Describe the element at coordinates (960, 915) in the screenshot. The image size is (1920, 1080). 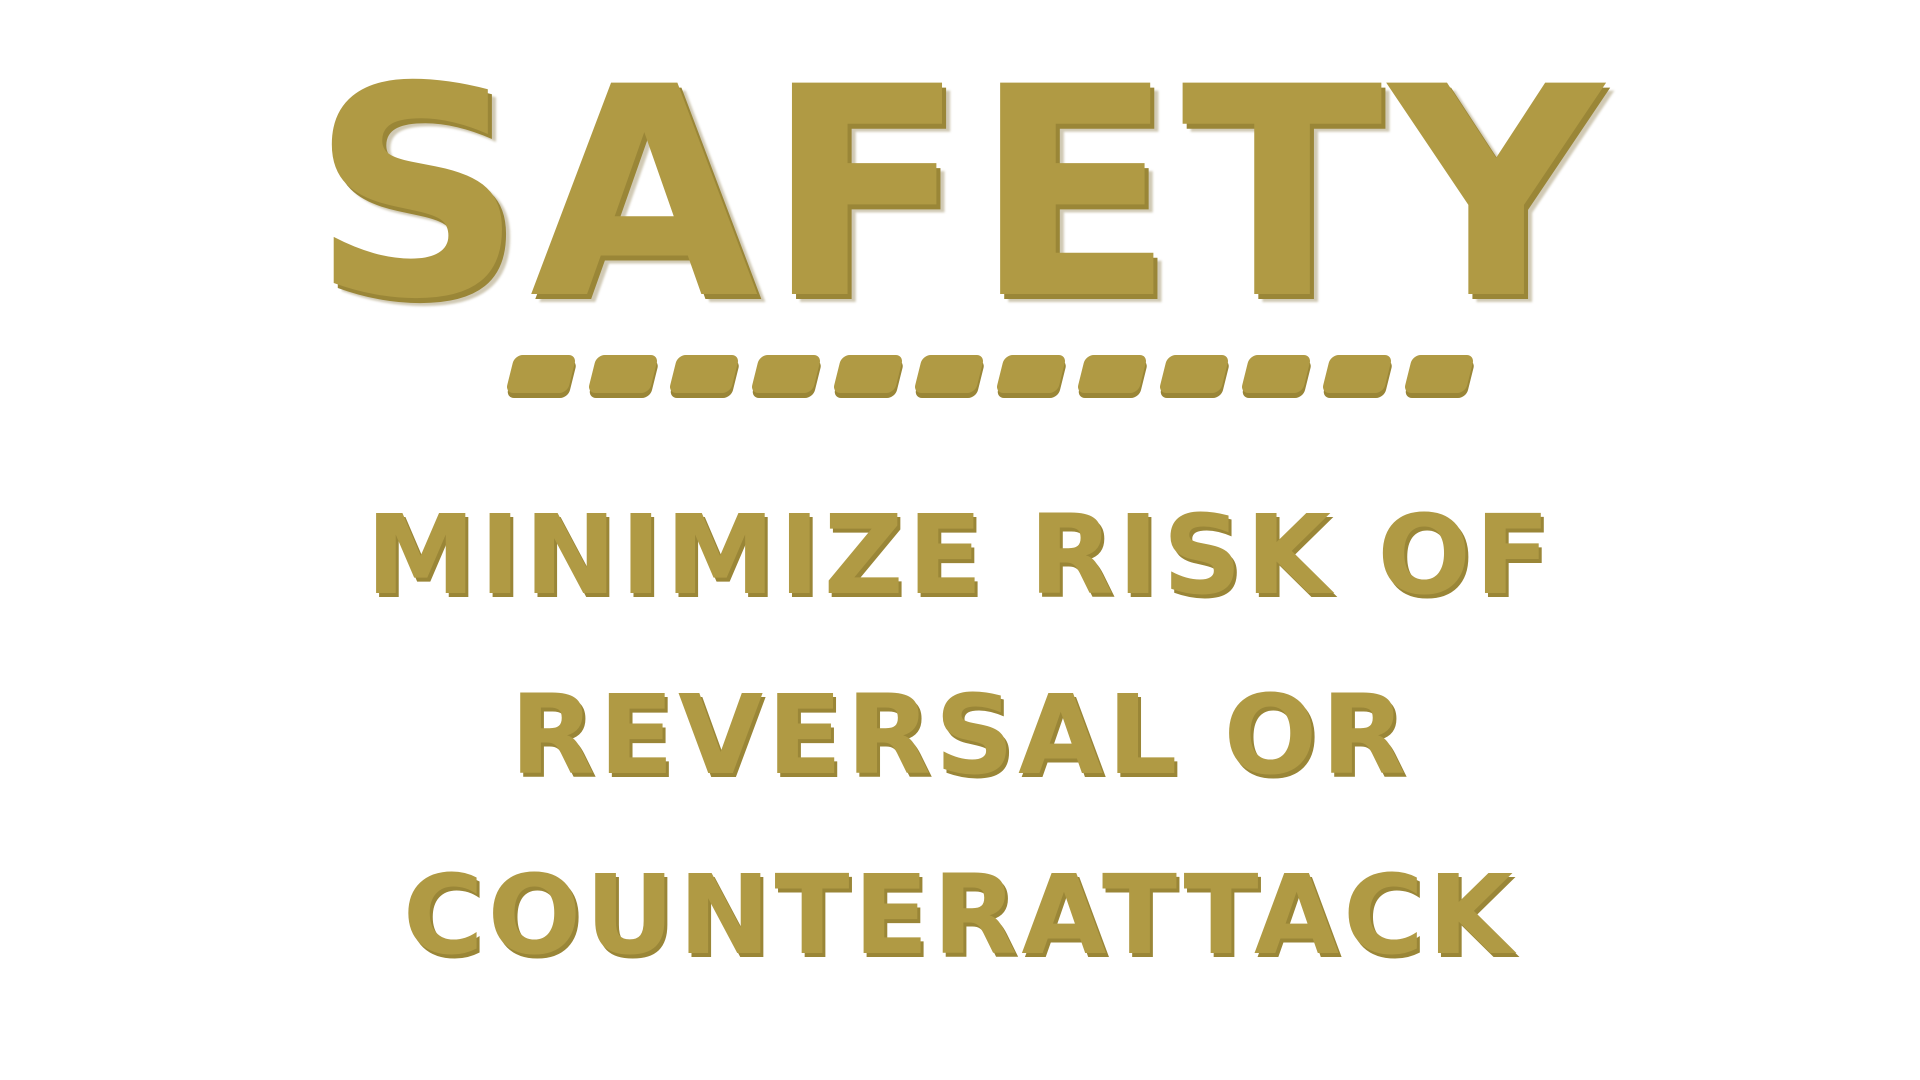
I see `body-line-3: counterattack` at that location.